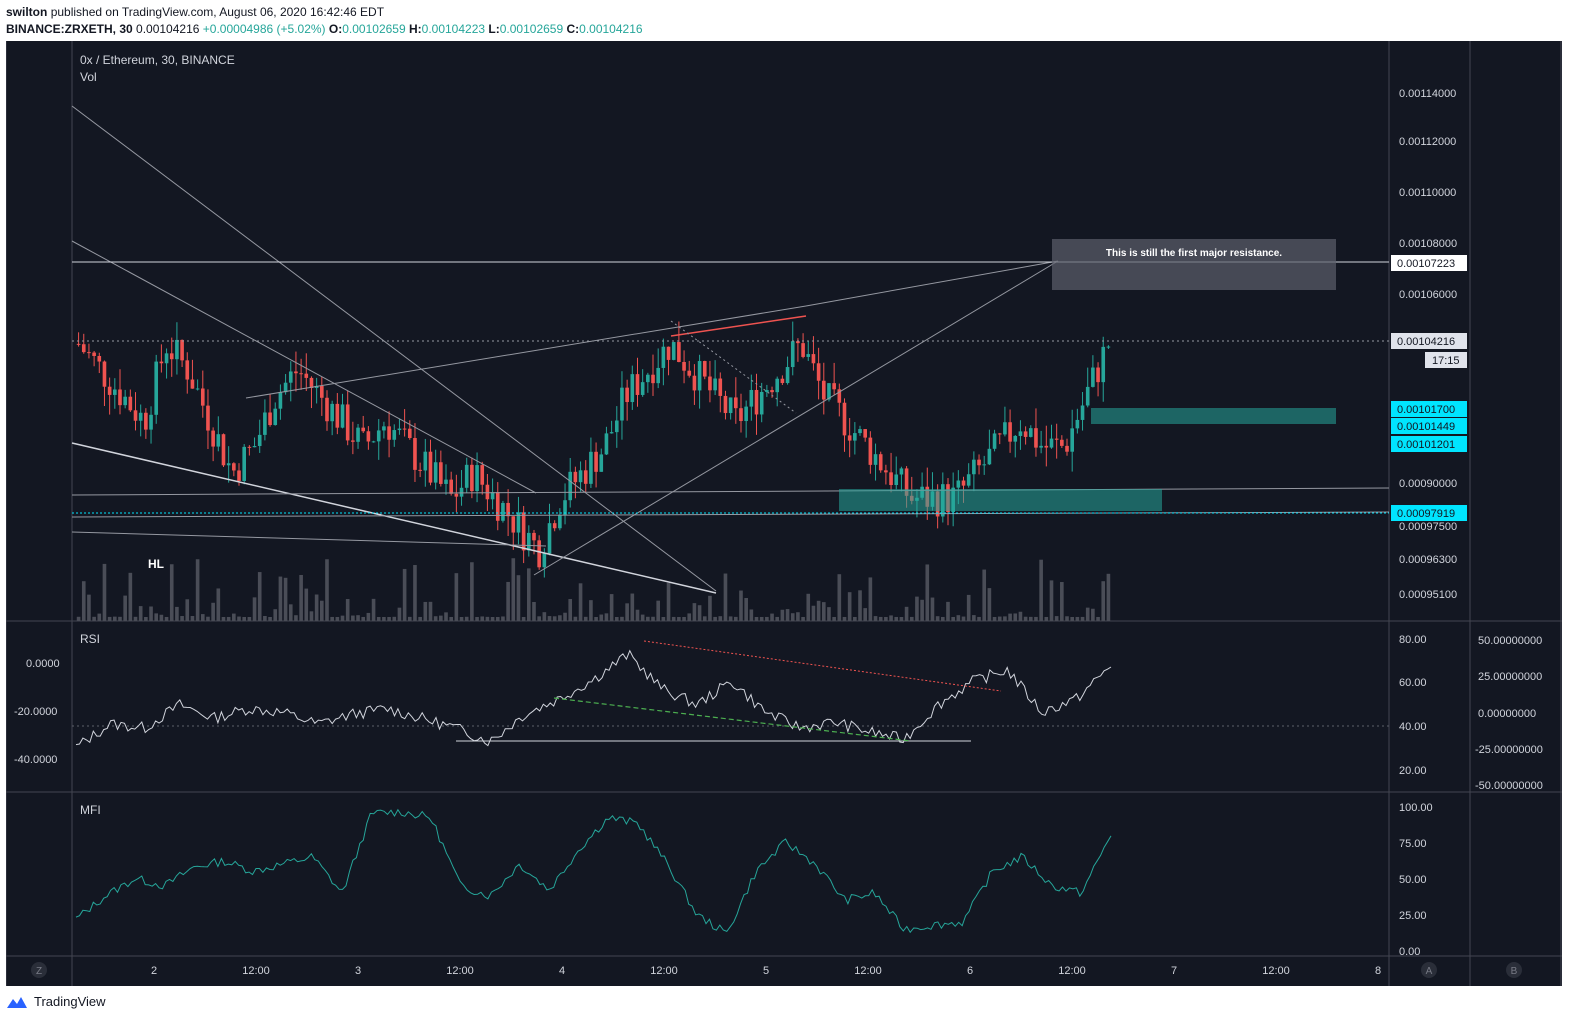 Image resolution: width=1577 pixels, height=1028 pixels. I want to click on symbol-label: BINANCE:ZRXETH, 30, so click(69, 29).